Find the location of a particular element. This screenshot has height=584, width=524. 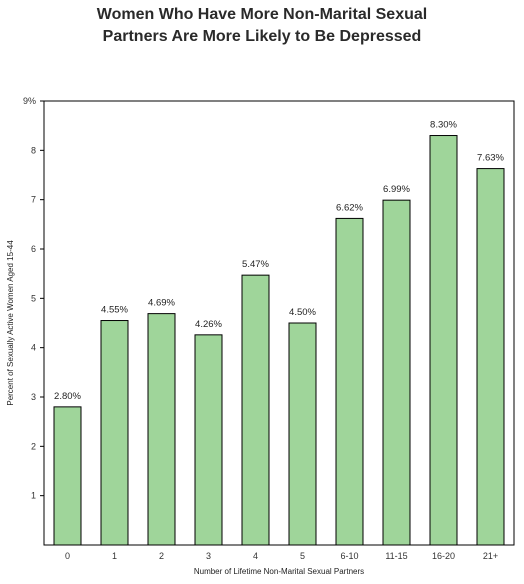

bar-data-label: 8.30% is located at coordinates (443, 125).